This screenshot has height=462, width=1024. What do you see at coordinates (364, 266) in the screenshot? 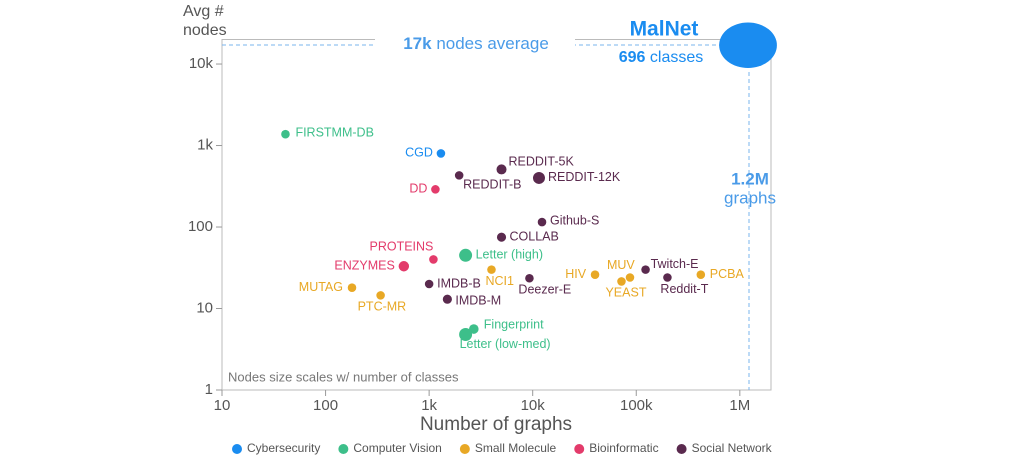
I see `point-label: ENZYMES` at bounding box center [364, 266].